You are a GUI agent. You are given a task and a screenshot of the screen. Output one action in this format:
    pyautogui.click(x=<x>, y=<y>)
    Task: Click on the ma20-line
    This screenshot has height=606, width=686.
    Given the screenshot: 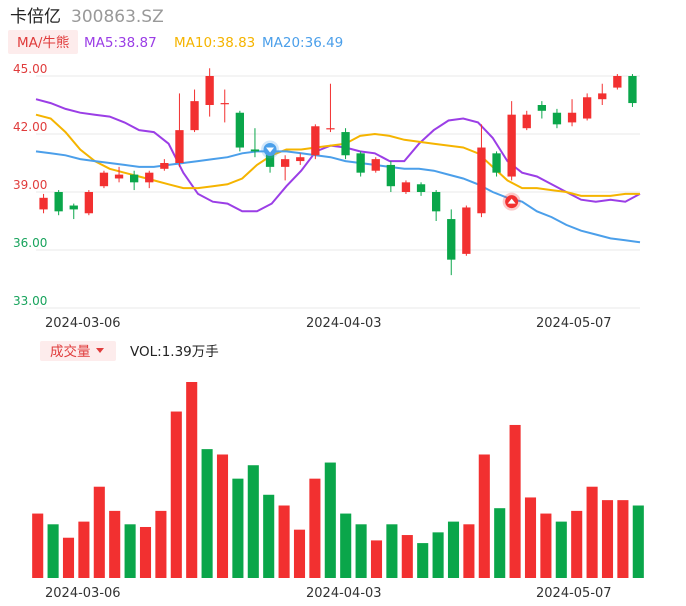 What is the action you would take?
    pyautogui.click(x=338, y=197)
    